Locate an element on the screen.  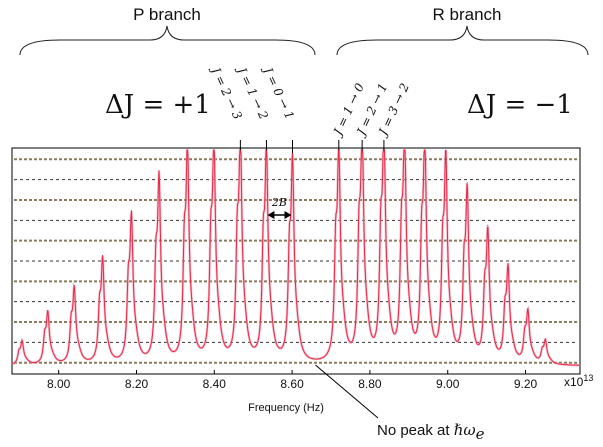
x-axis-label: Frequency (Hz) is located at coordinates (286, 408).